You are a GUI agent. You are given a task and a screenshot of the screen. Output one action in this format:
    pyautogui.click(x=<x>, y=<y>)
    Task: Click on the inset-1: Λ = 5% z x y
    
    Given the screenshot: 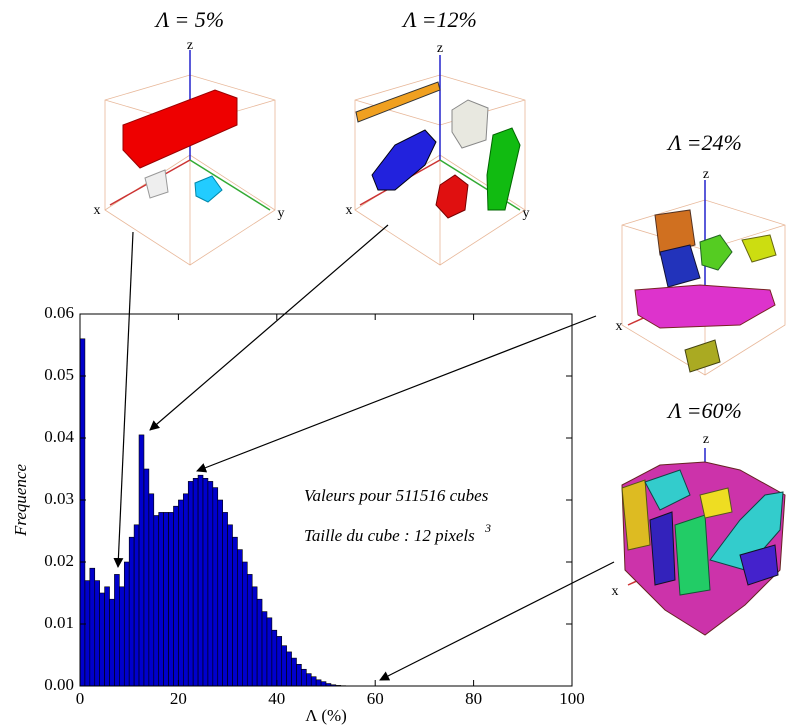 What is the action you would take?
    pyautogui.click(x=189, y=136)
    